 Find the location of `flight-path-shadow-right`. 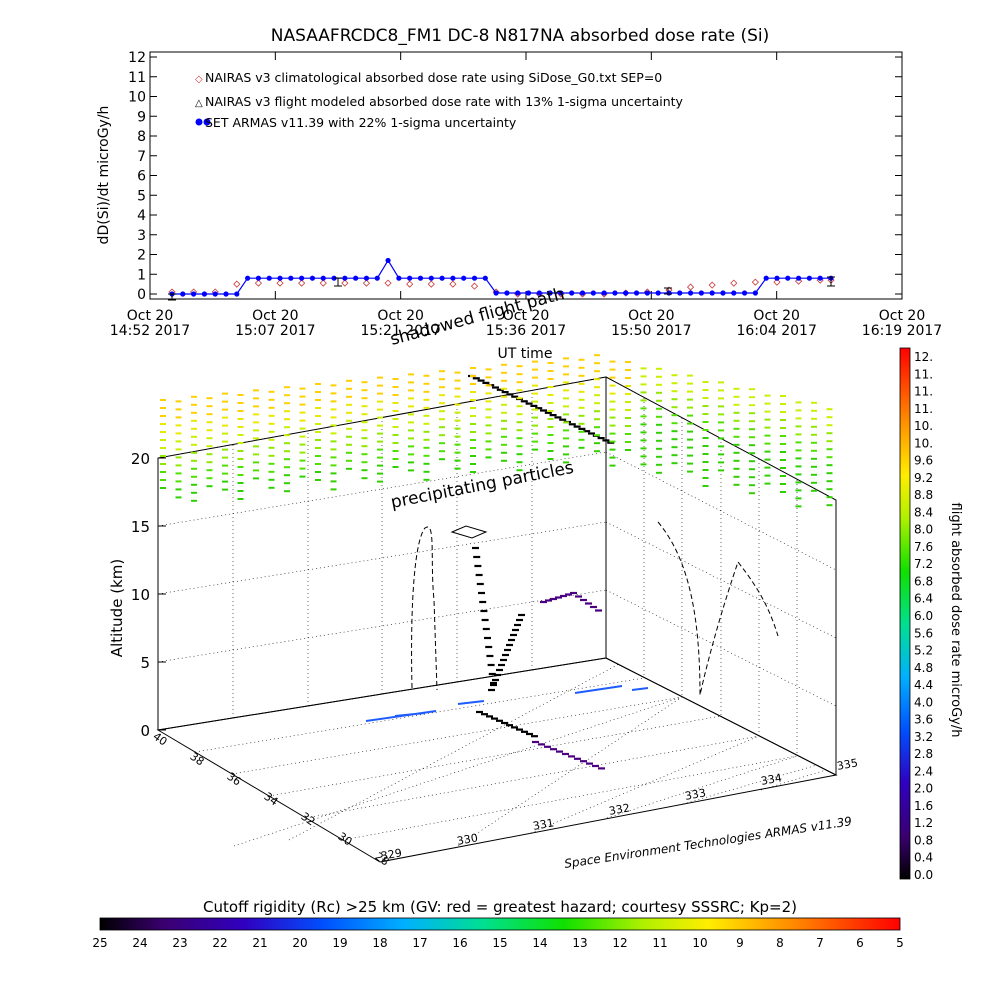

flight-path-shadow-right is located at coordinates (718, 608).